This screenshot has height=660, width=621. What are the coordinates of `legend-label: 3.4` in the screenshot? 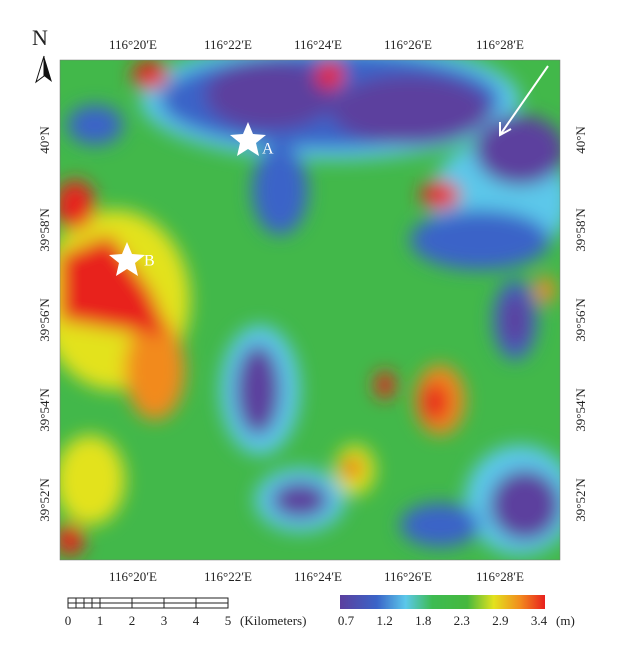 It's located at (539, 620).